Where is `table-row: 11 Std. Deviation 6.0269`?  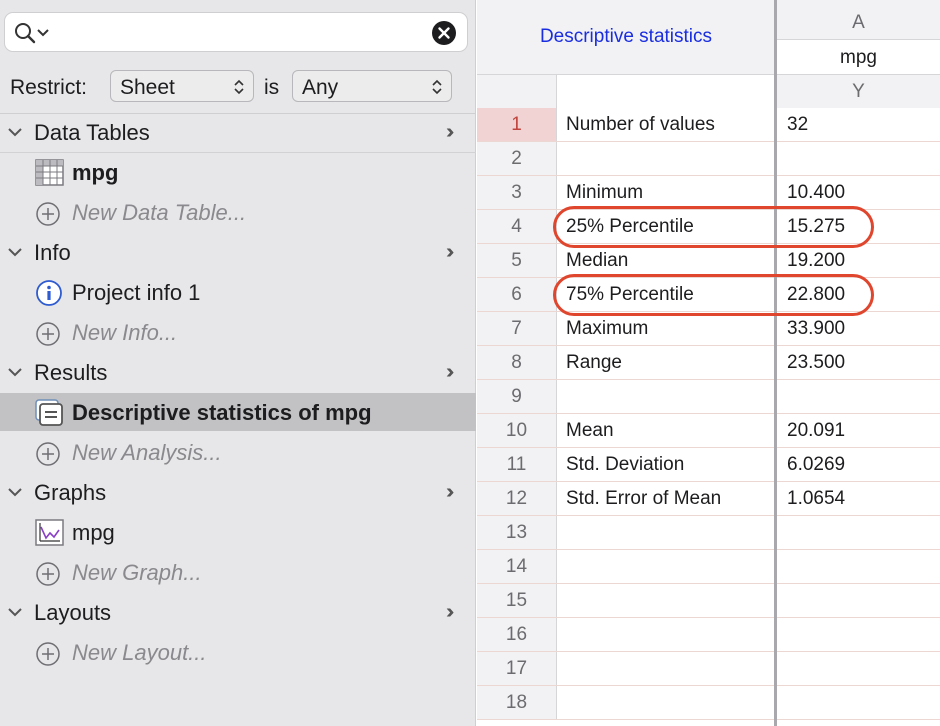 table-row: 11 Std. Deviation 6.0269 is located at coordinates (708, 465).